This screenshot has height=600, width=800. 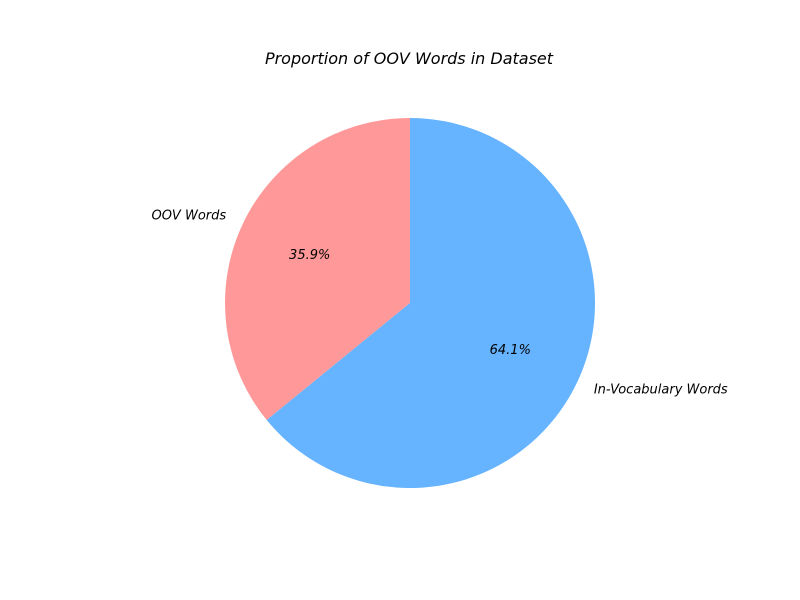 What do you see at coordinates (510, 350) in the screenshot?
I see `slice-percent-2: 64.1%` at bounding box center [510, 350].